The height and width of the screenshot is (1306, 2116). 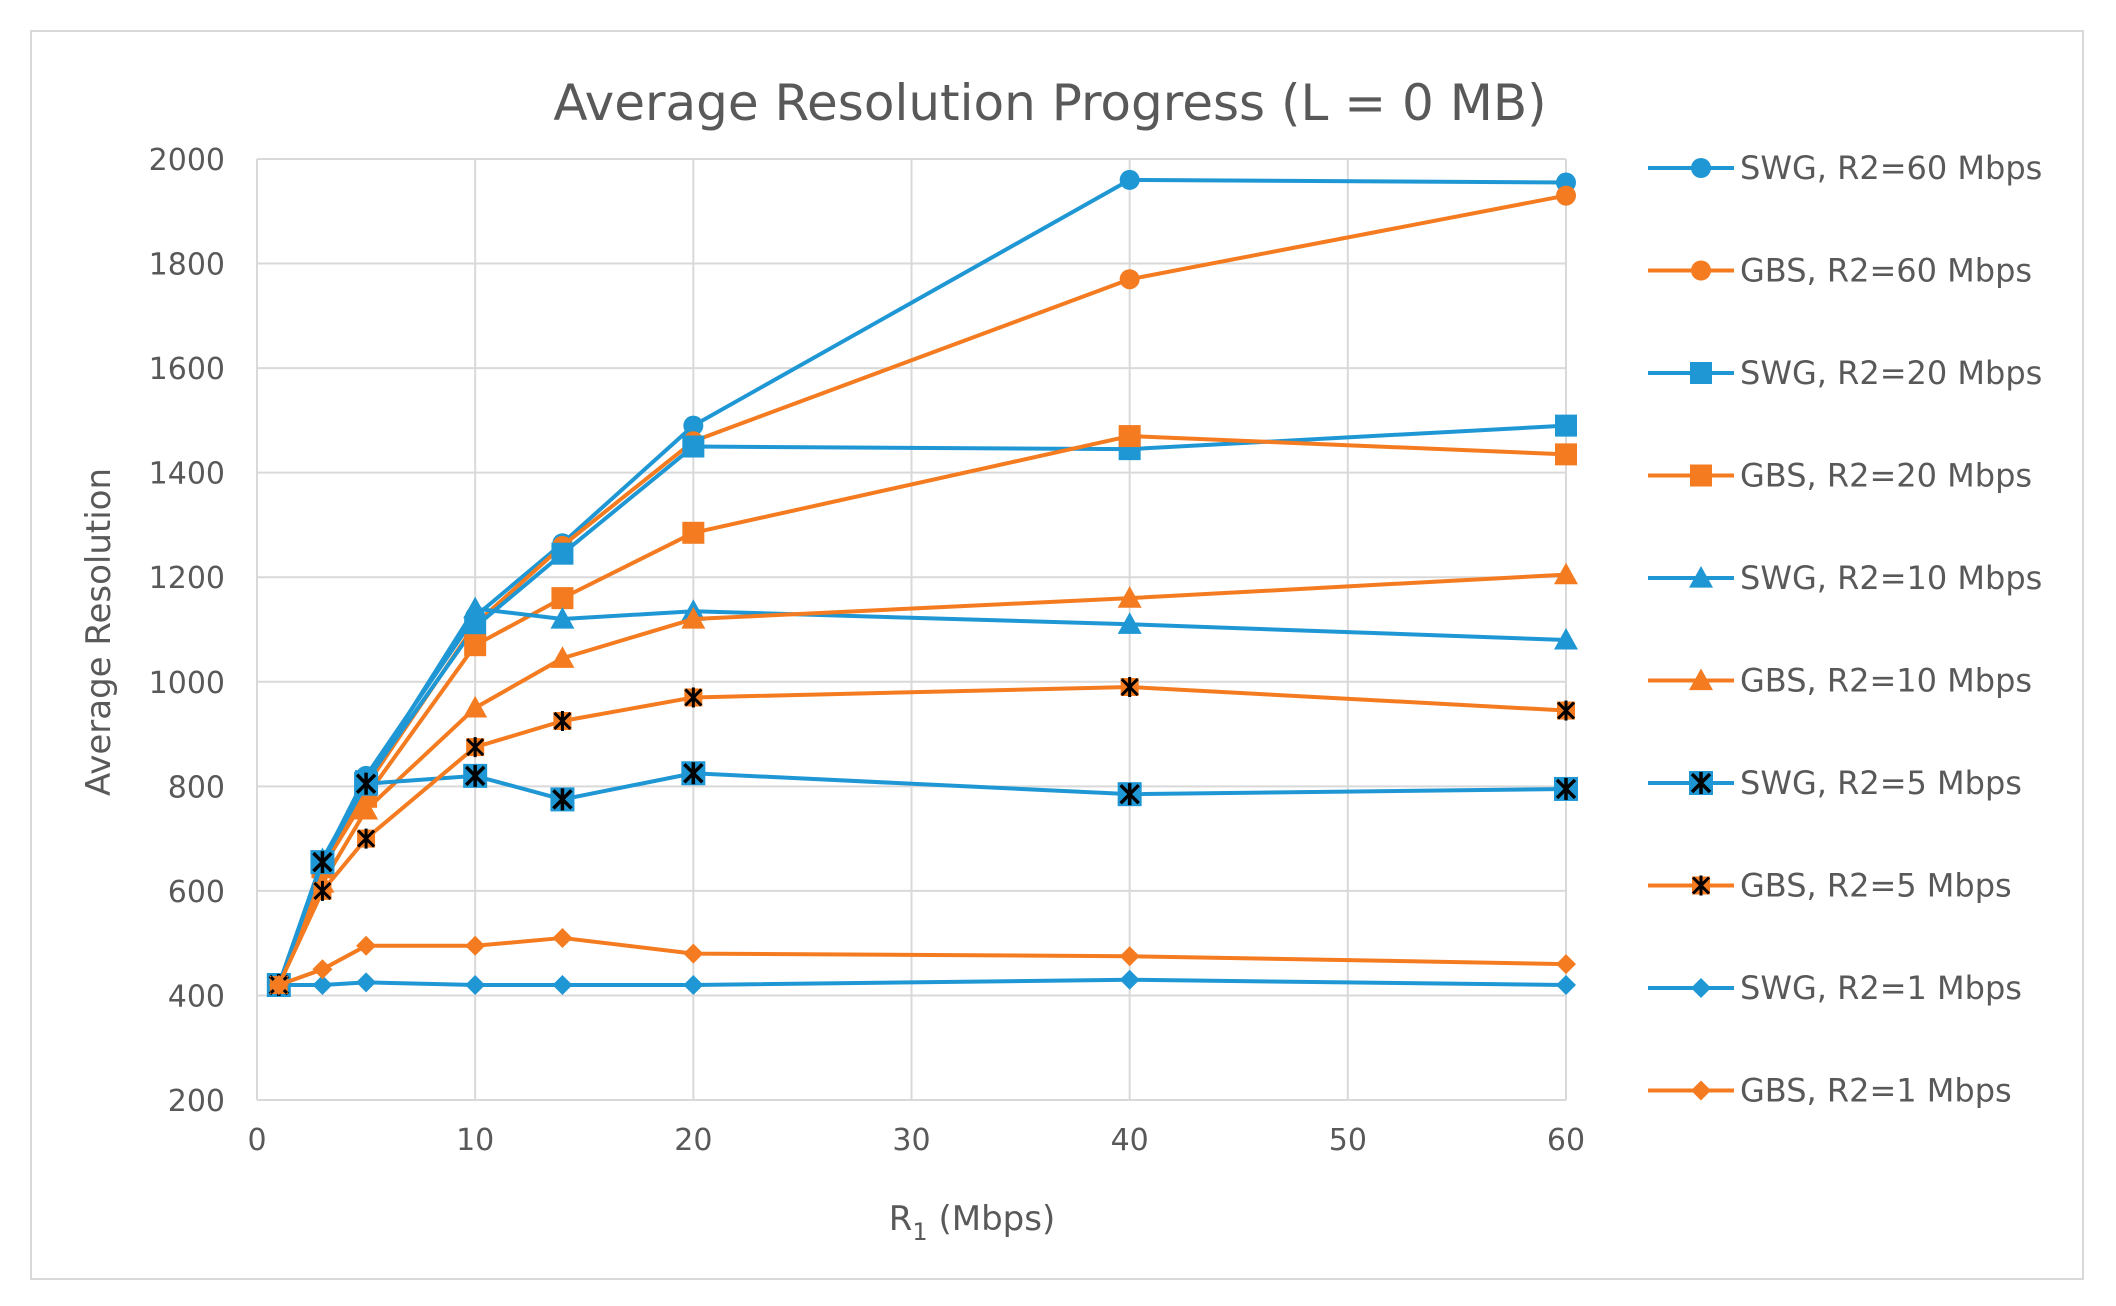 I want to click on legend-label-7: GBS, R2=5 Mbps, so click(x=1876, y=886).